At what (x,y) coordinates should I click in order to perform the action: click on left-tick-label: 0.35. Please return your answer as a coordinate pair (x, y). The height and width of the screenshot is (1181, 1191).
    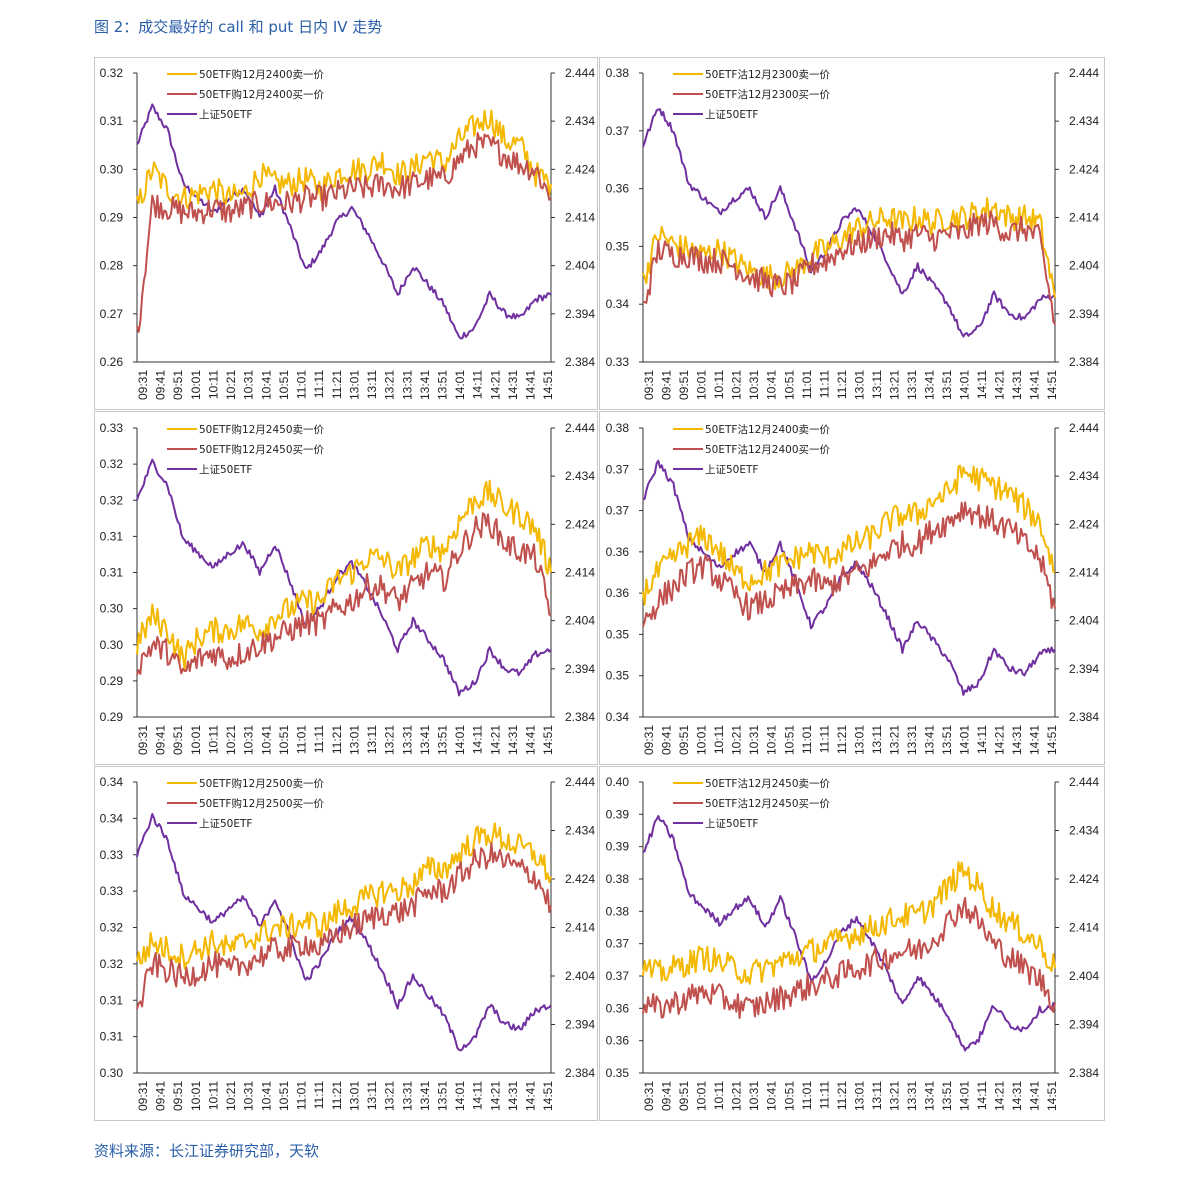
    Looking at the image, I should click on (618, 634).